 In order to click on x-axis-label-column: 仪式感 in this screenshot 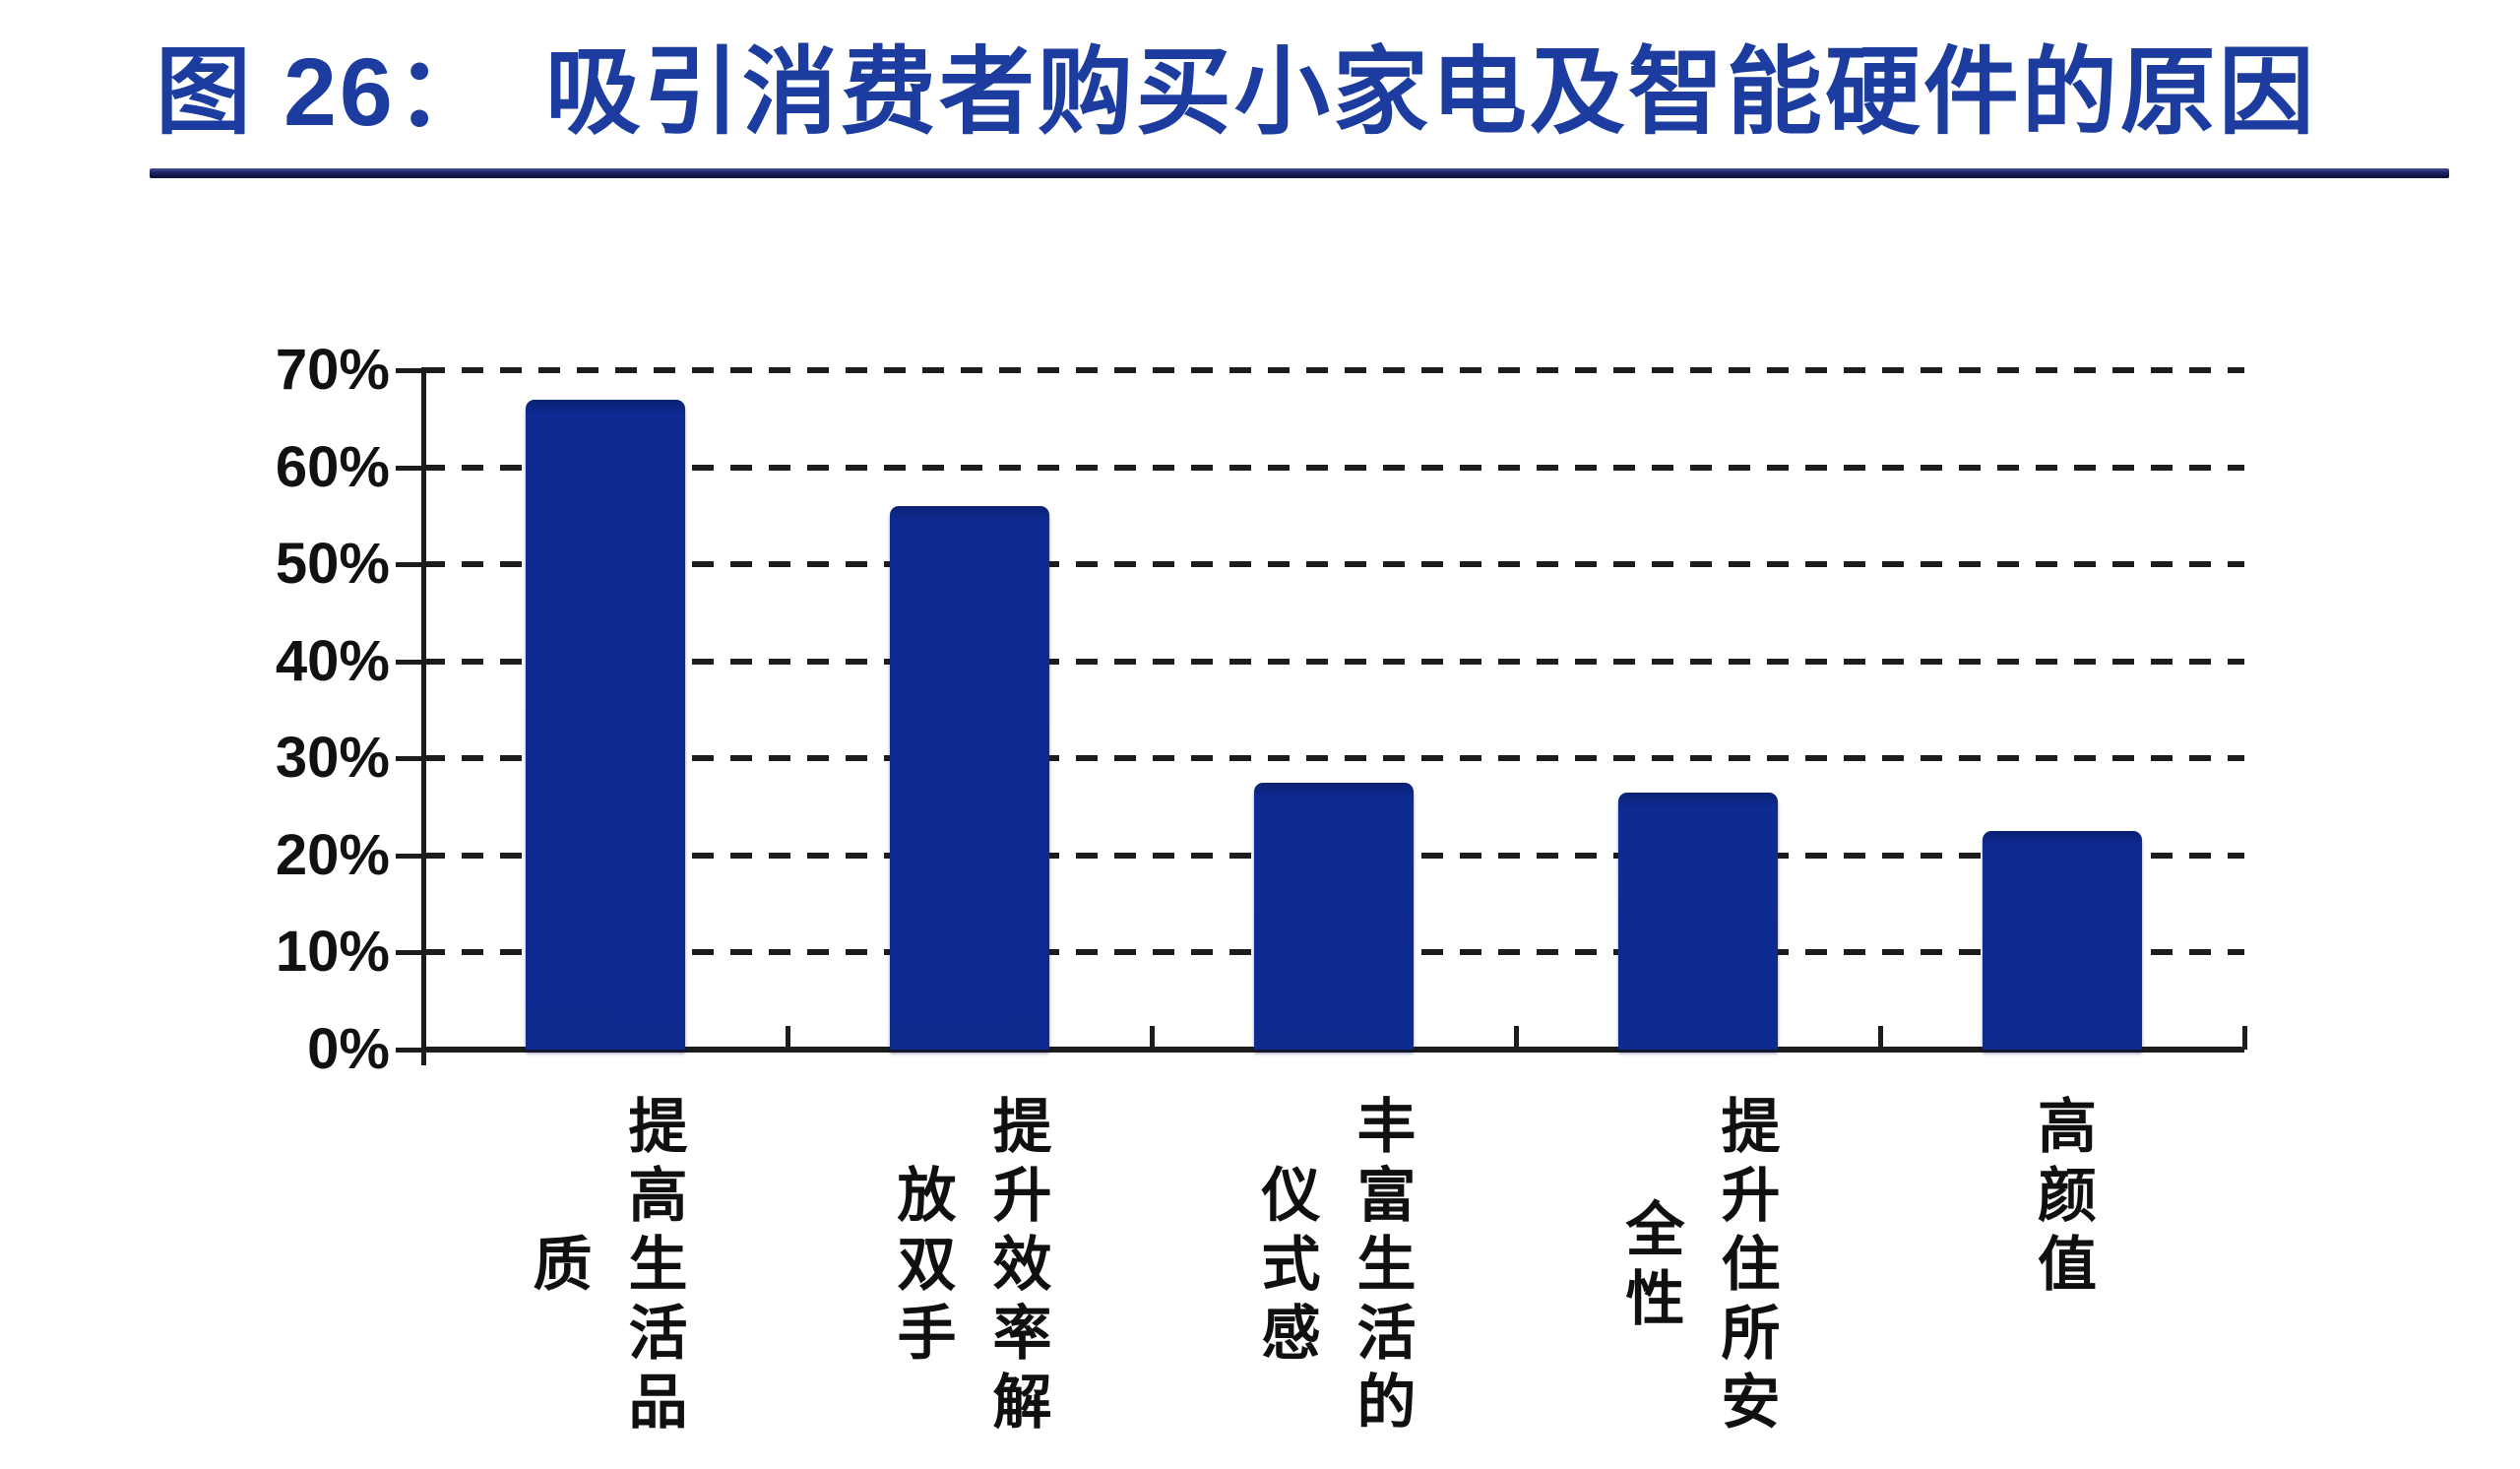, I will do `click(1286, 1268)`.